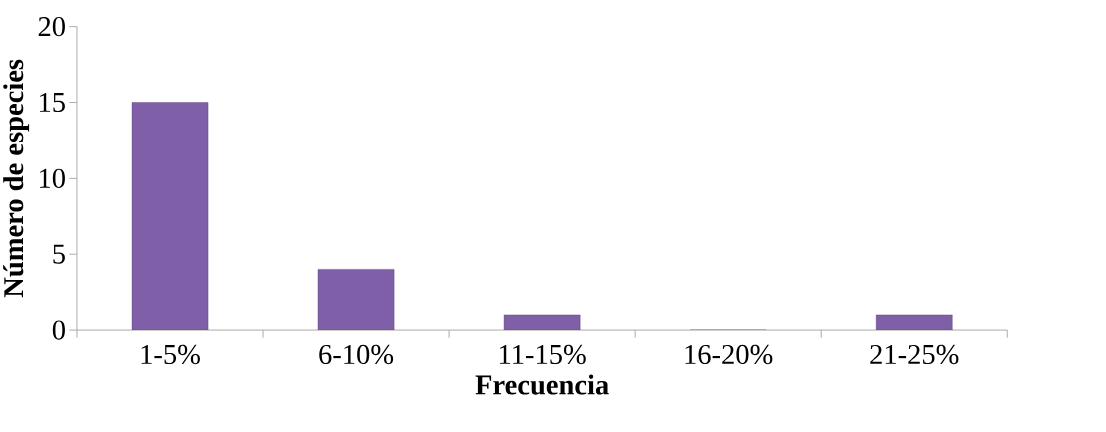 The image size is (1106, 432). What do you see at coordinates (58, 330) in the screenshot?
I see `y-tick-label: 0` at bounding box center [58, 330].